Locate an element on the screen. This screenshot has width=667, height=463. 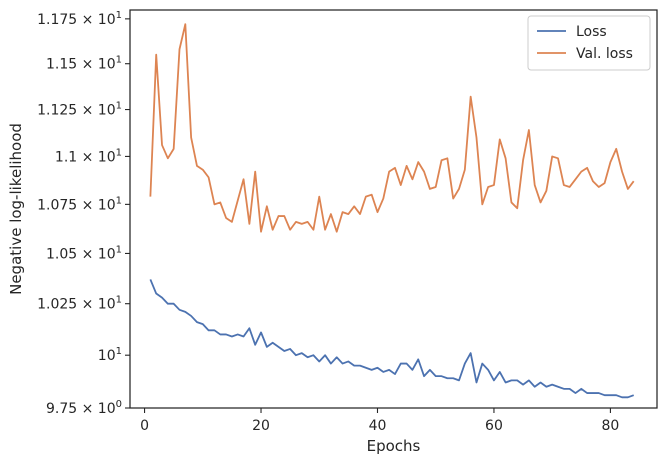
y-axis-label: Negative log-likelihood is located at coordinates (16, 209).